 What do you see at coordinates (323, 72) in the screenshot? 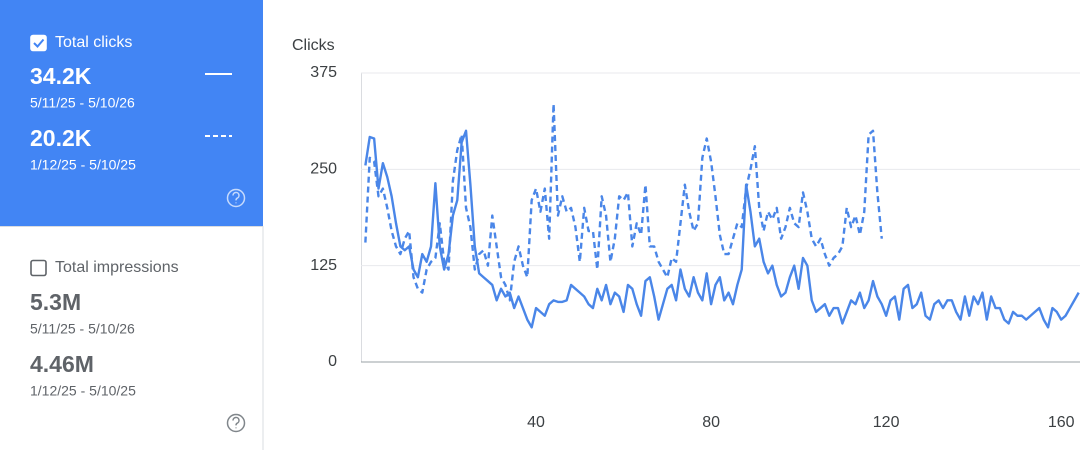
I see `y-tick-label: 375` at bounding box center [323, 72].